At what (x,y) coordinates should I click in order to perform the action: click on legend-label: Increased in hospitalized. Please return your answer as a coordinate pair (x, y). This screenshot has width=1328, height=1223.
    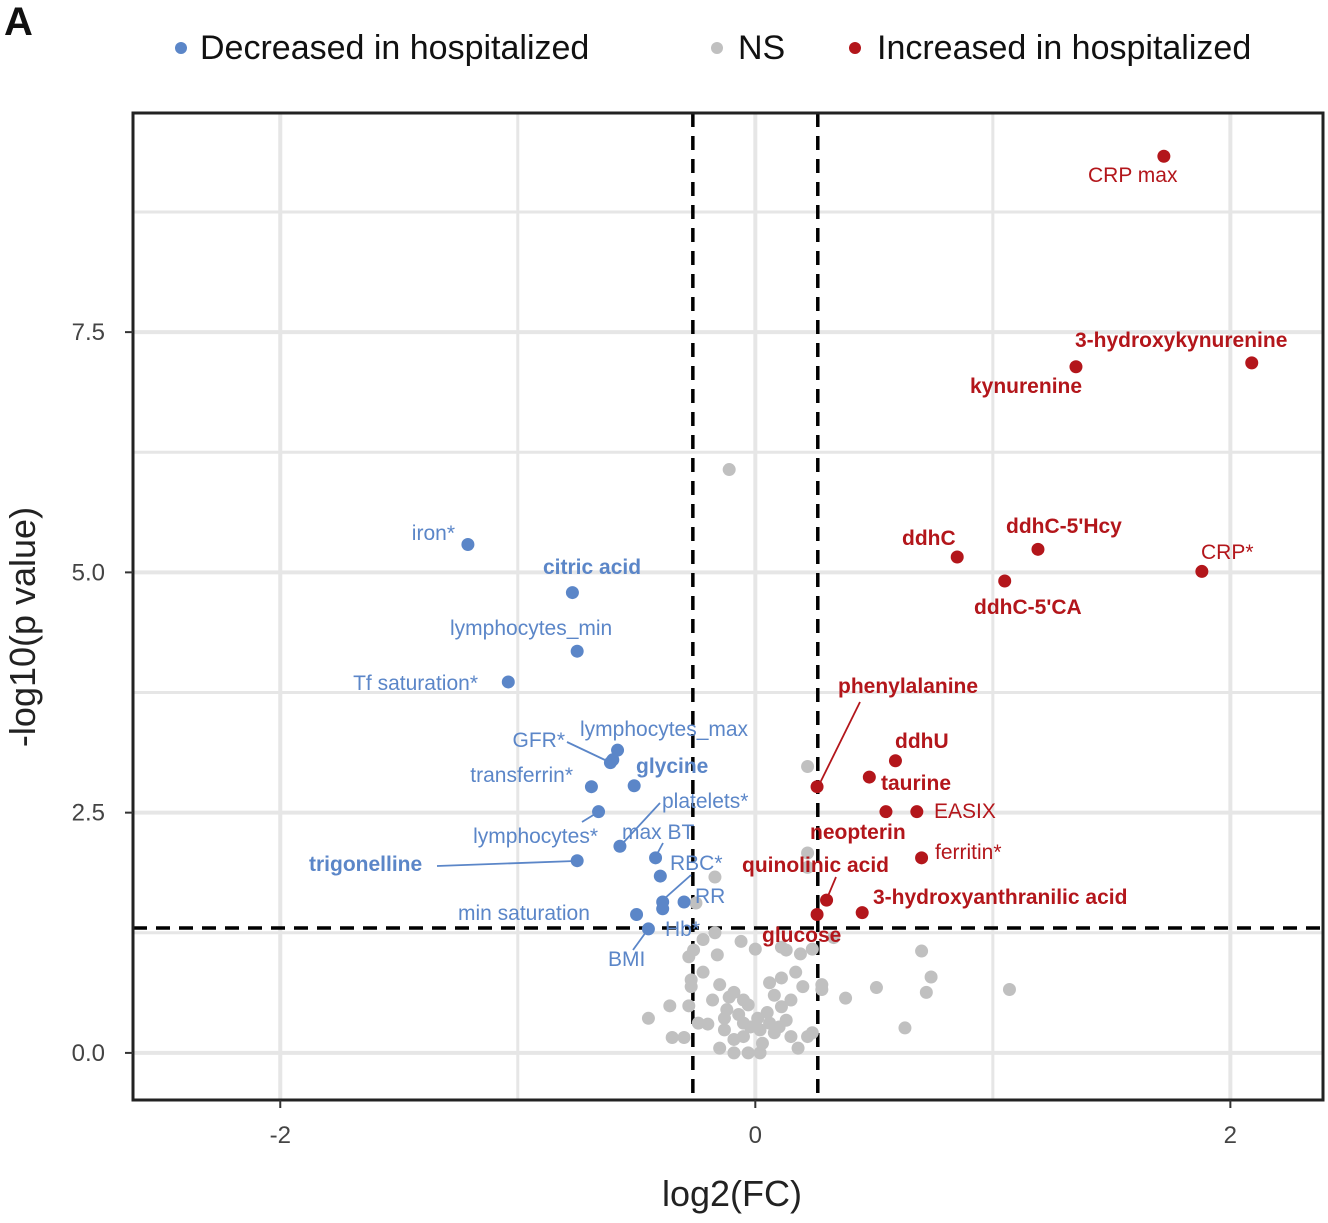
    Looking at the image, I should click on (1064, 48).